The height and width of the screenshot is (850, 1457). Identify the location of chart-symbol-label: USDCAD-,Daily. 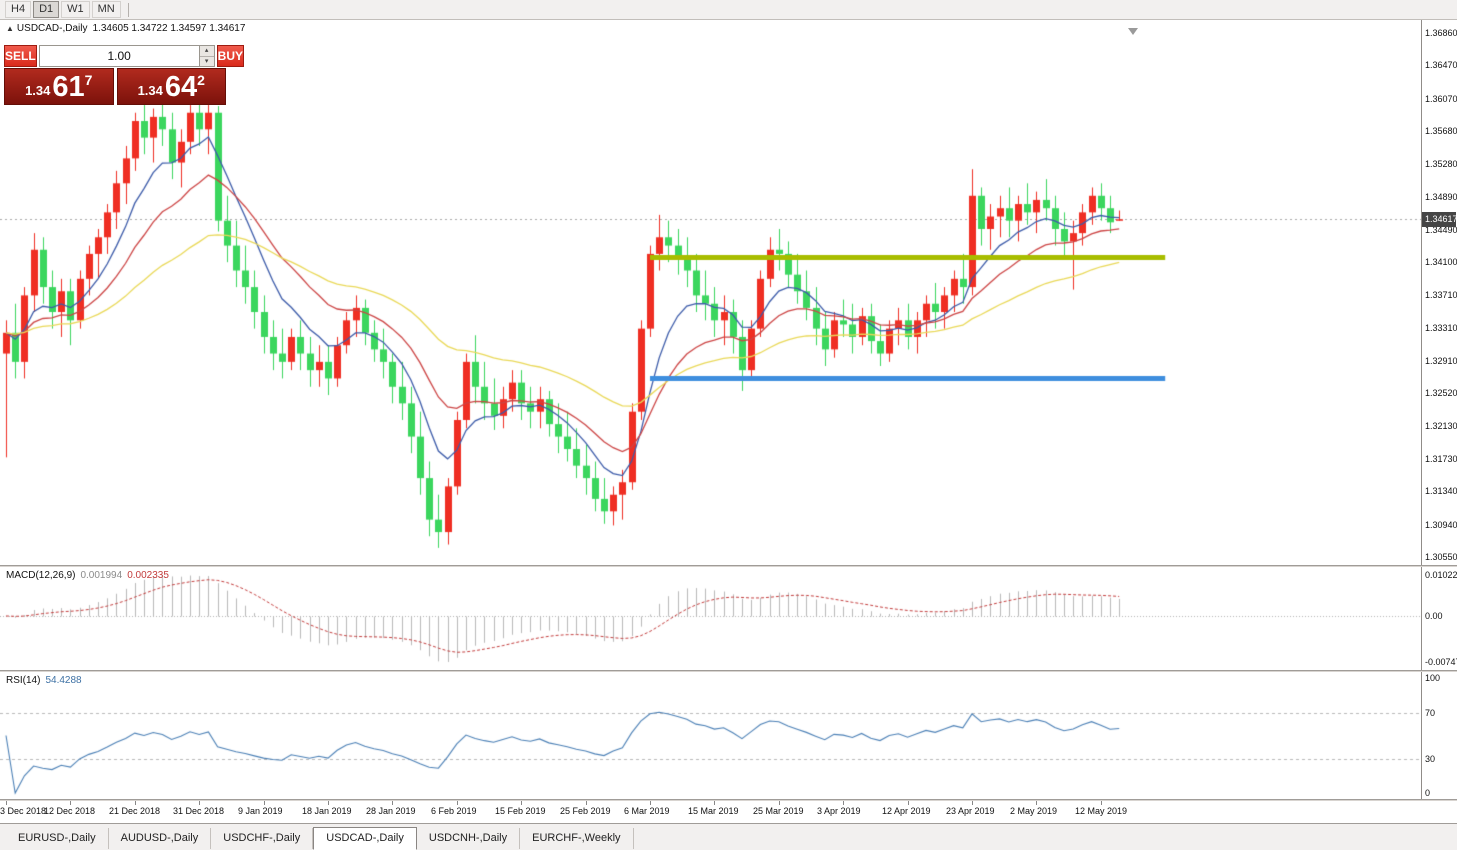
(52, 28).